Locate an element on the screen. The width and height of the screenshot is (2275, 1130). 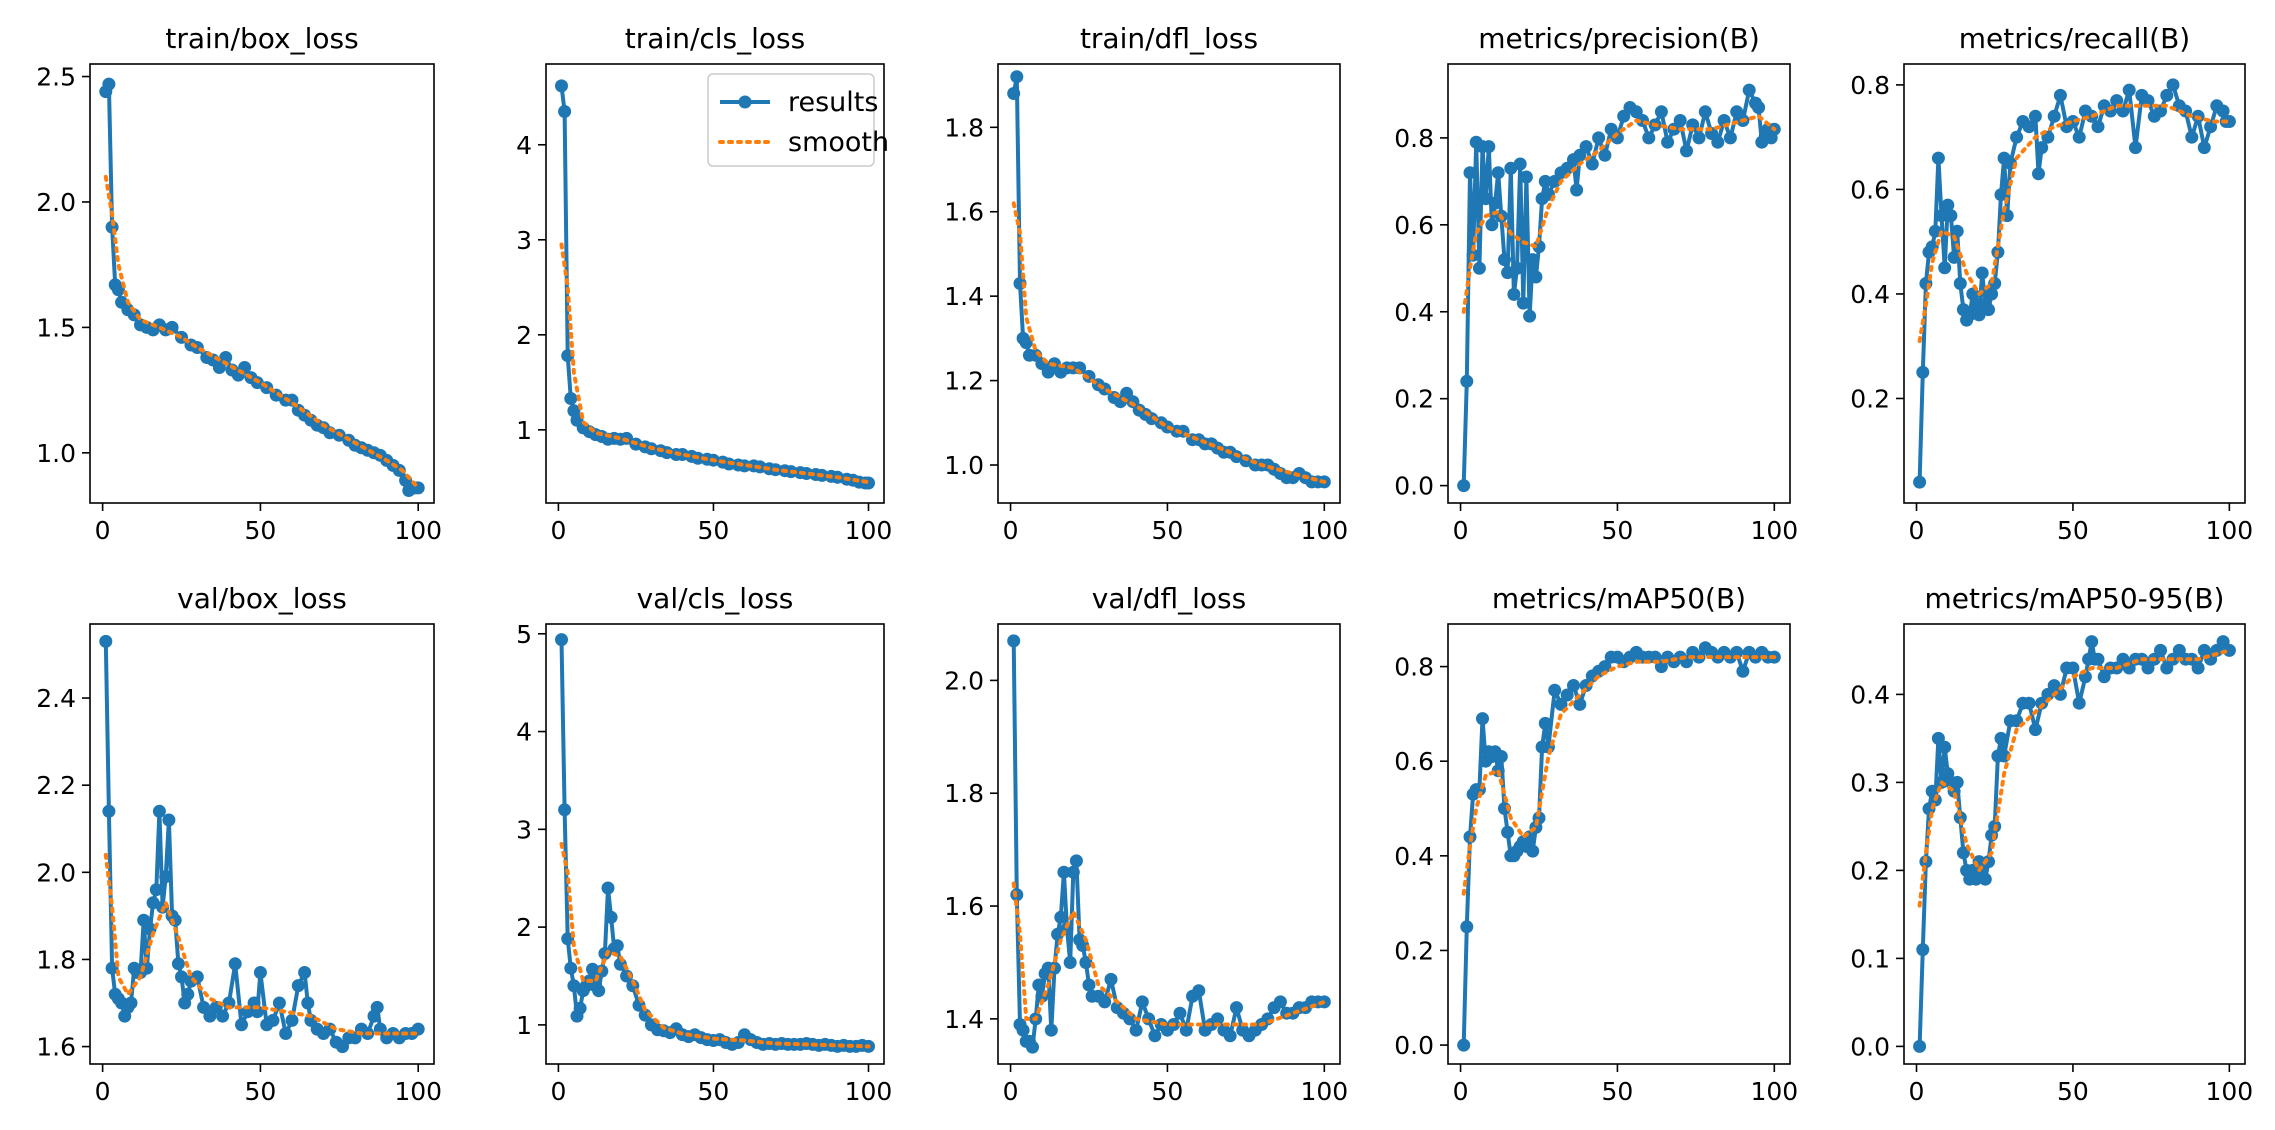
subplot-train-dfl-loss: train/dfl_loss 0 50 100 1.0 1.2 1.4 1.6 1.8 is located at coordinates (1146, 283).